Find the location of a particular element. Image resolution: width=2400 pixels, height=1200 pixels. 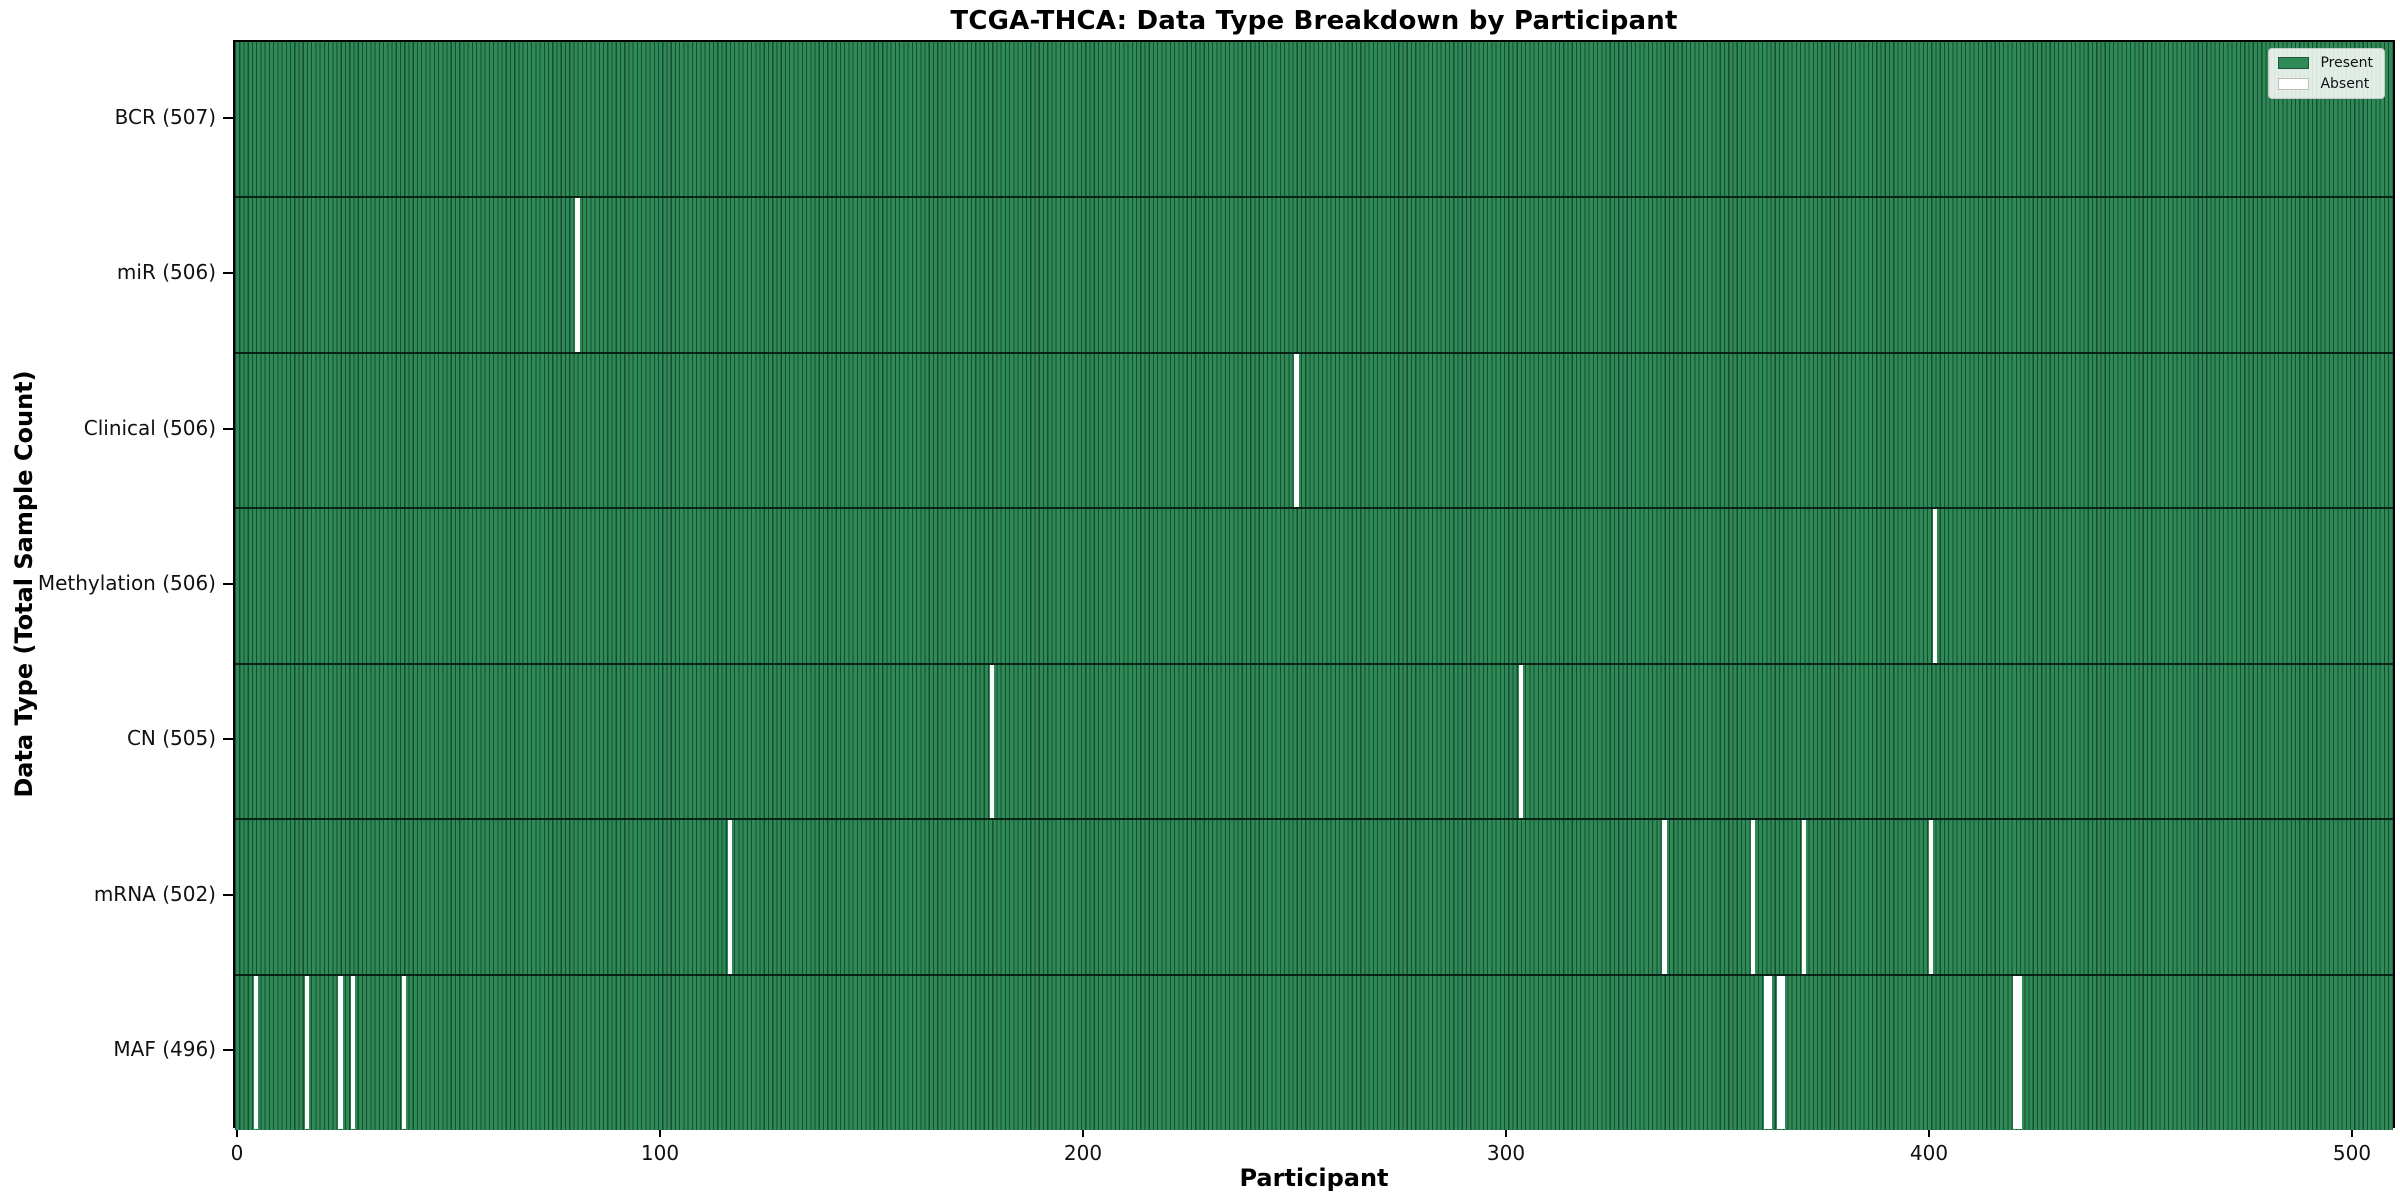

row-band-bcr is located at coordinates (1314, 120).